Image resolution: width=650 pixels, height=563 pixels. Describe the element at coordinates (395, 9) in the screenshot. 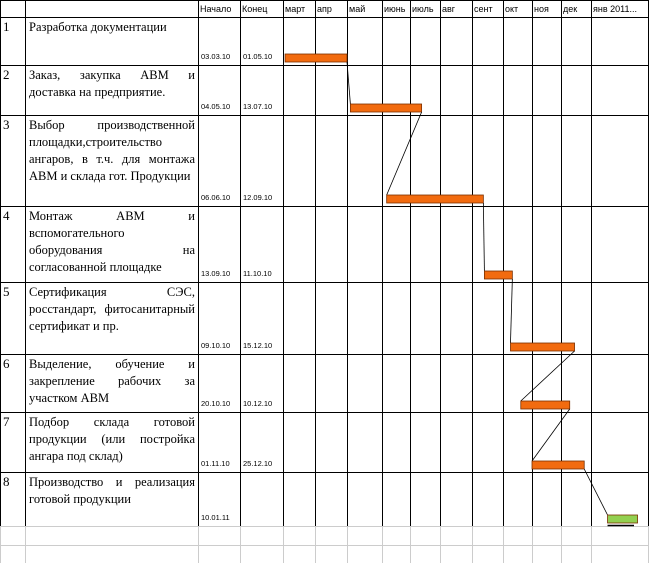

I see `header-cell: июнь` at that location.